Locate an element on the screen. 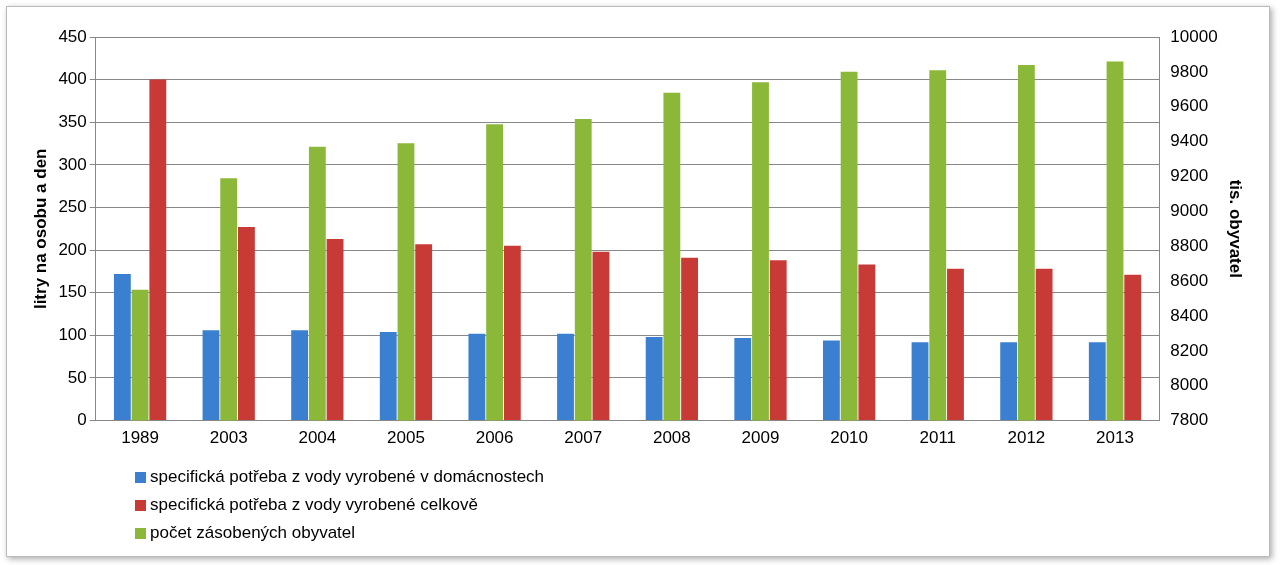  y-tick-label: 450 is located at coordinates (72, 36).